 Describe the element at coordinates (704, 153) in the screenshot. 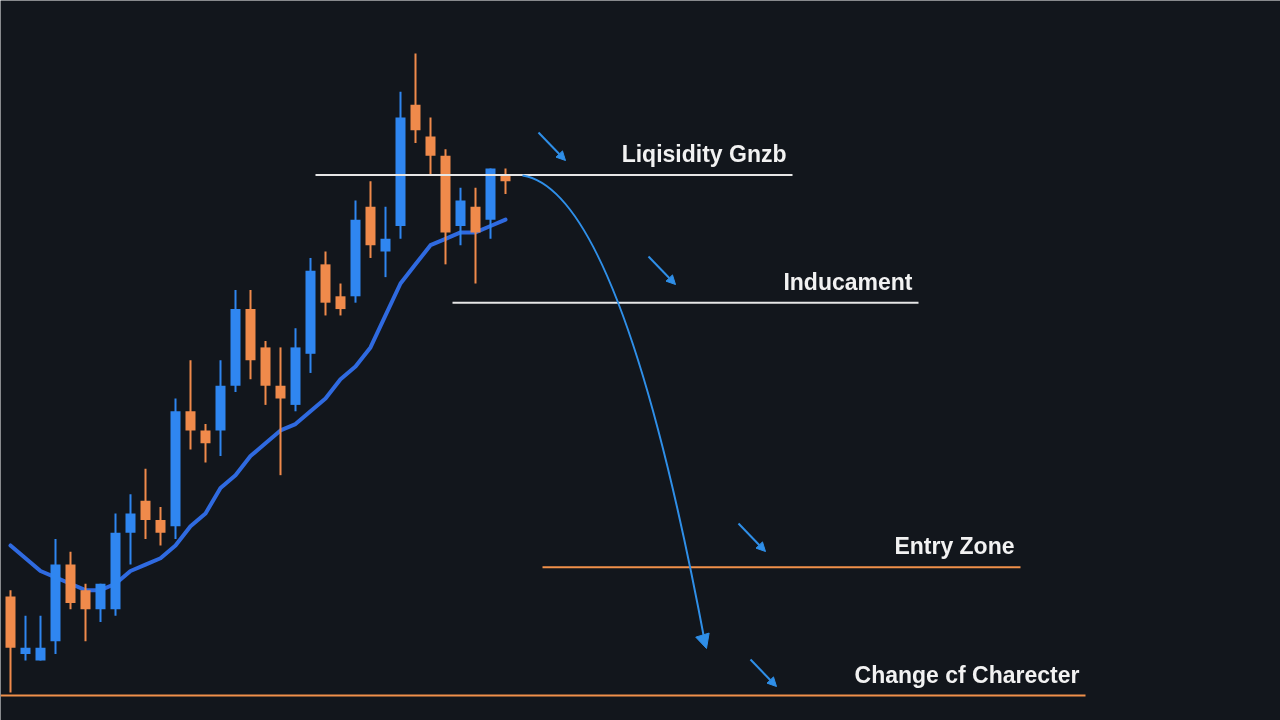

I see `ref-line-label: Liqisidity Gnzb` at that location.